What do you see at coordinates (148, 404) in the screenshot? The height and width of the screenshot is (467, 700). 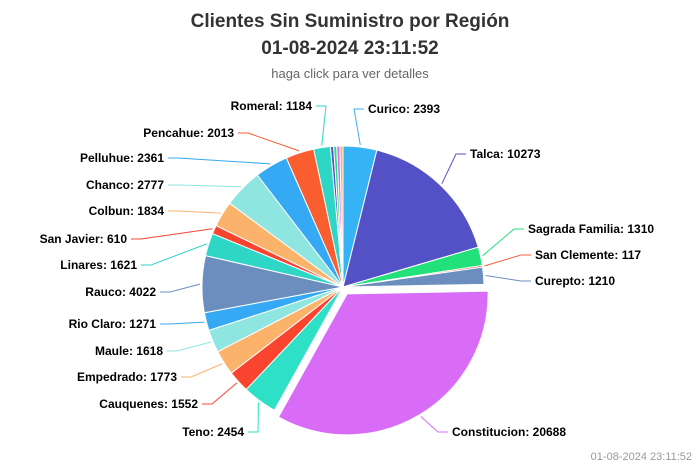 I see `data-label-cauquenes: Cauquenes: 1552` at bounding box center [148, 404].